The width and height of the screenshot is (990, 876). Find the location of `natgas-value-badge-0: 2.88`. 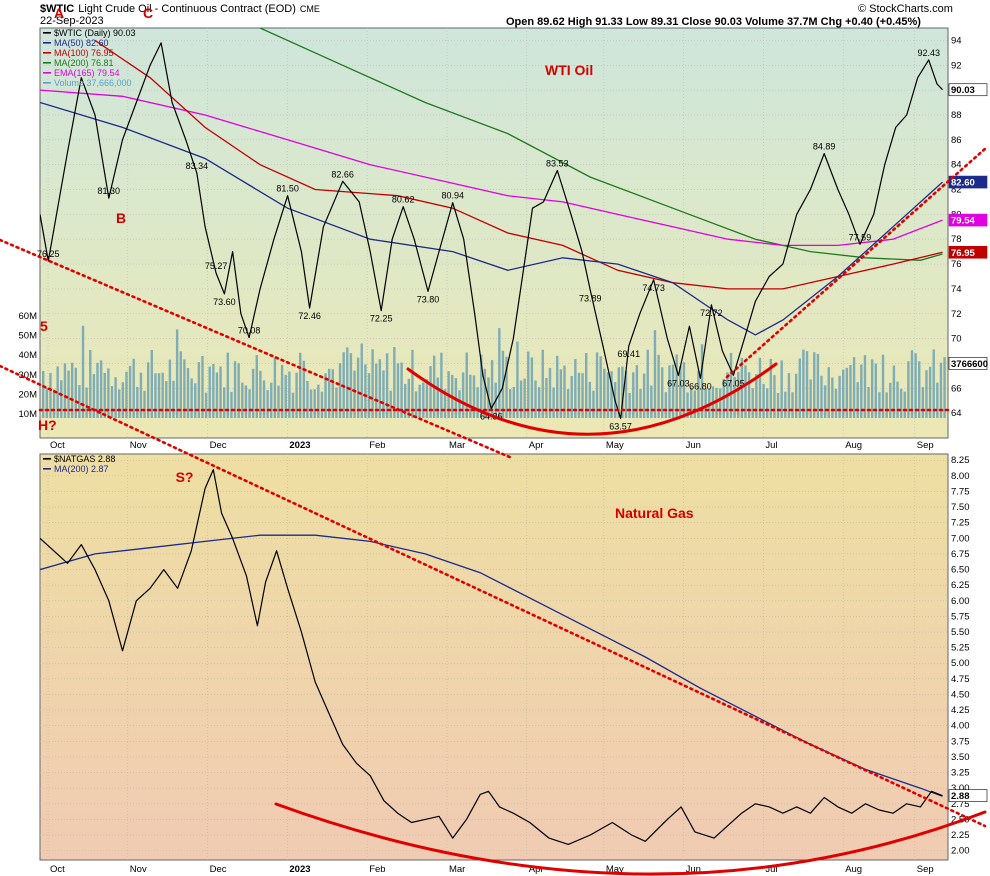

natgas-value-badge-0: 2.88 is located at coordinates (968, 795).